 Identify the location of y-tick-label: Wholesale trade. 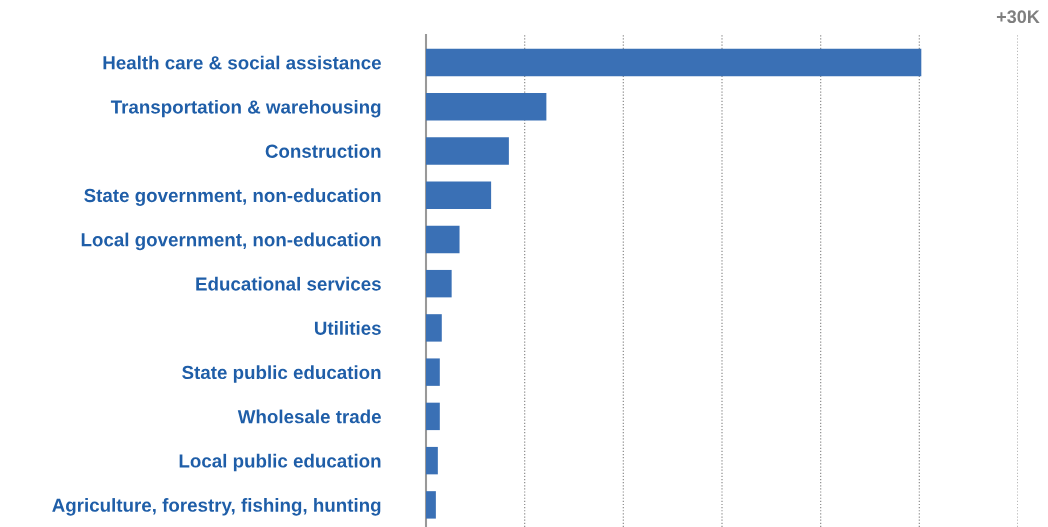
(309, 416).